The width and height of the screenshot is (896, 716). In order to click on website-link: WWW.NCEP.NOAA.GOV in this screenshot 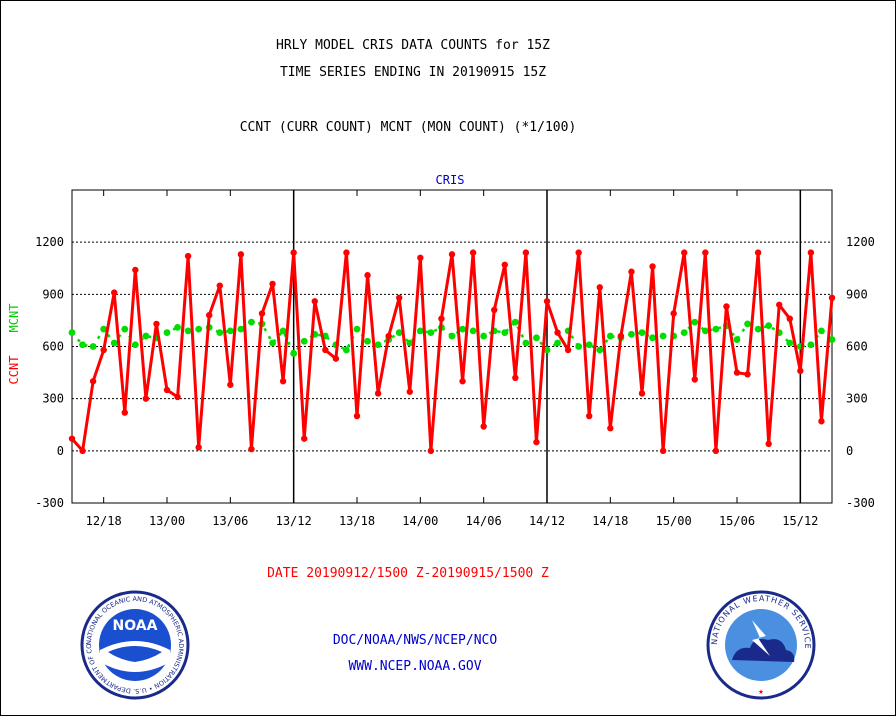, I will do `click(415, 666)`.